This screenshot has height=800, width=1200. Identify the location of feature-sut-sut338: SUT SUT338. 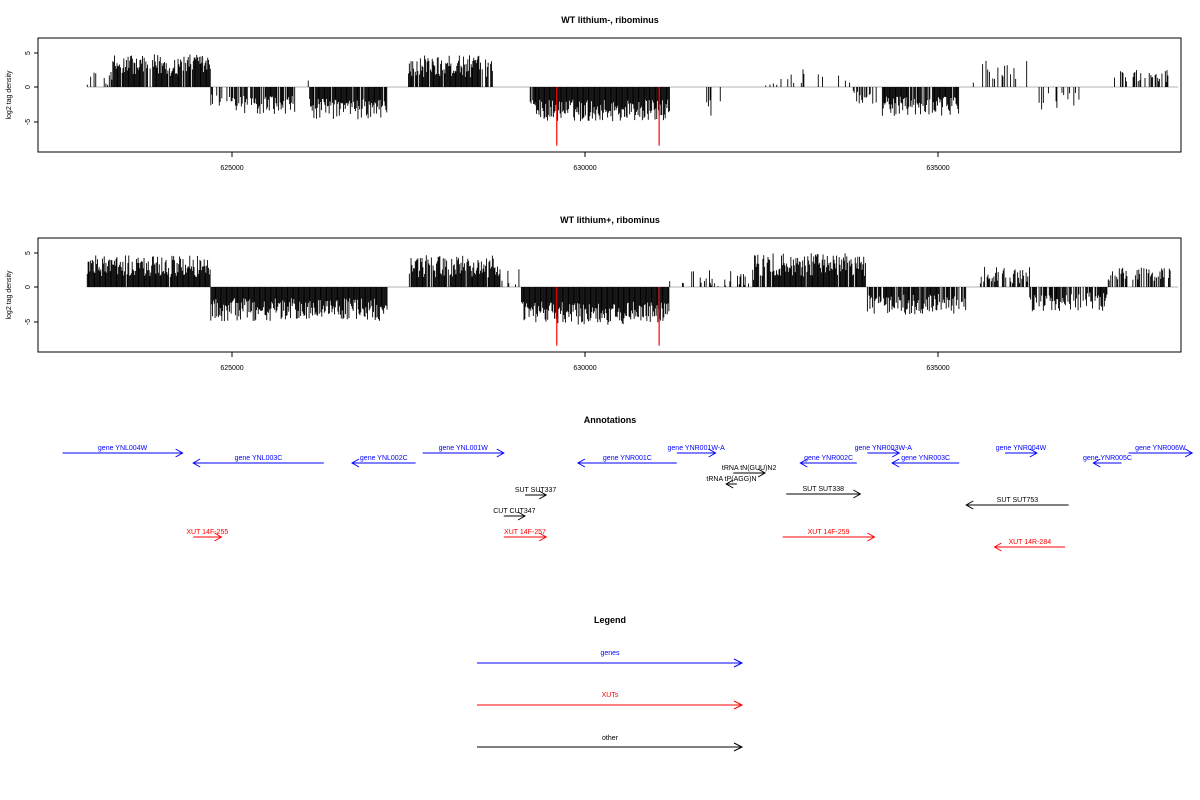
(824, 492).